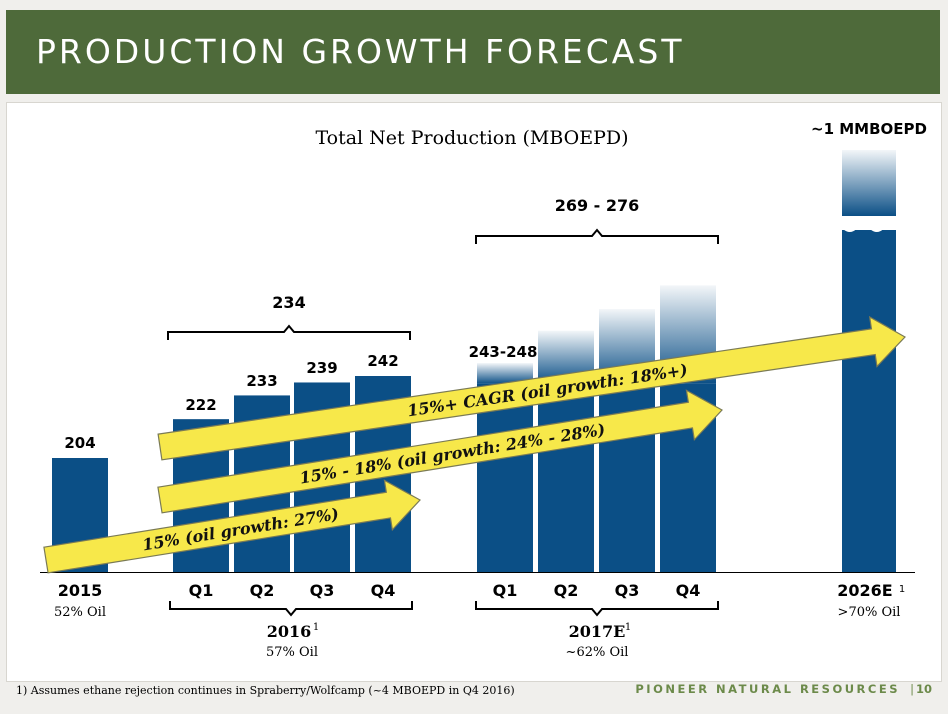 This screenshot has height=714, width=948. Describe the element at coordinates (597, 236) in the screenshot. I see `bracket-2017` at that location.